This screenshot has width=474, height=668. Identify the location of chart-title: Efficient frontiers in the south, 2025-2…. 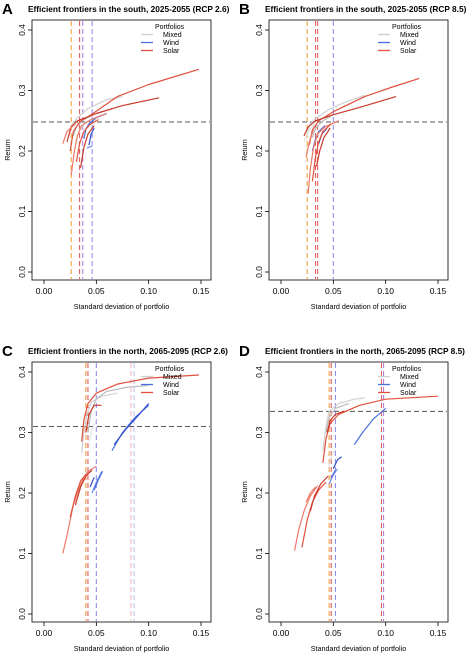
(129, 9).